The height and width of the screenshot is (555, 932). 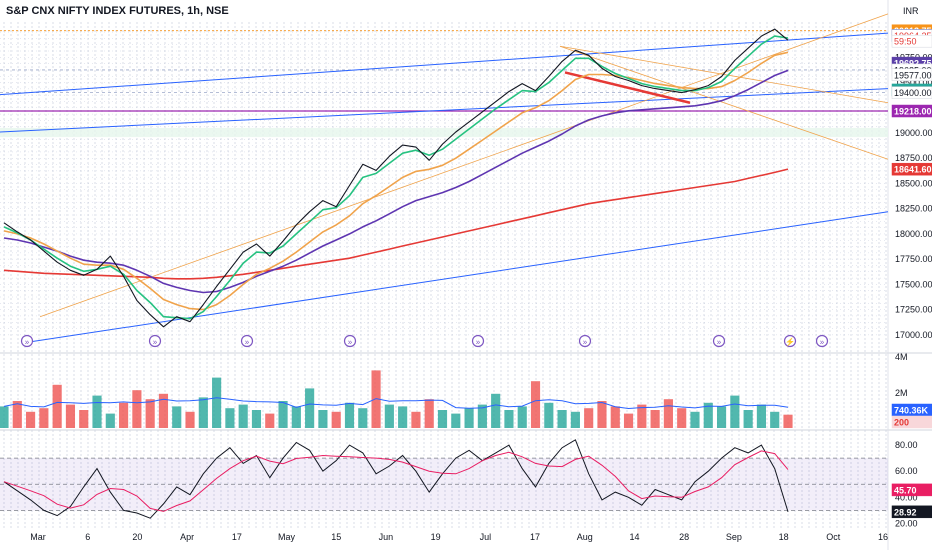 I want to click on x-tick-label: 20, so click(x=137, y=537).